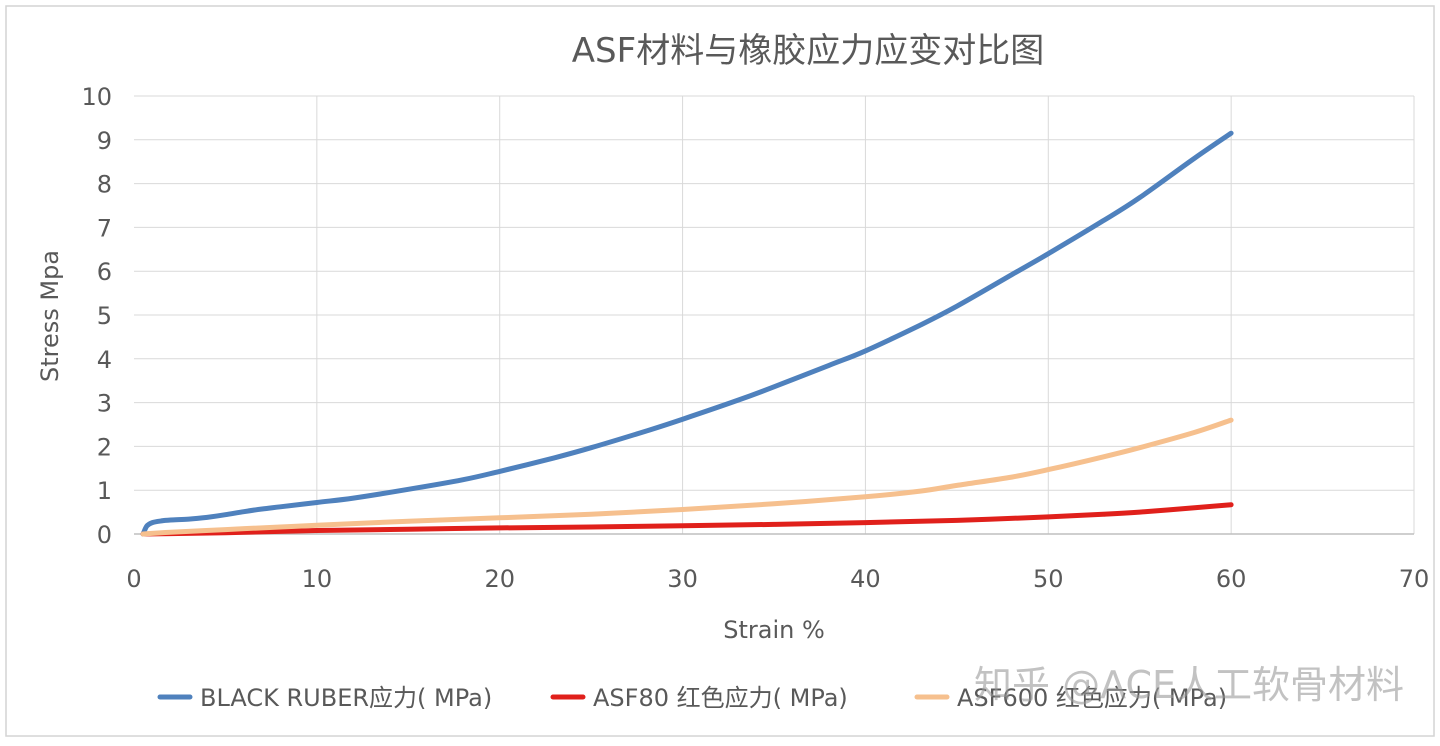  Describe the element at coordinates (104, 491) in the screenshot. I see `y-tick-label: 1` at that location.